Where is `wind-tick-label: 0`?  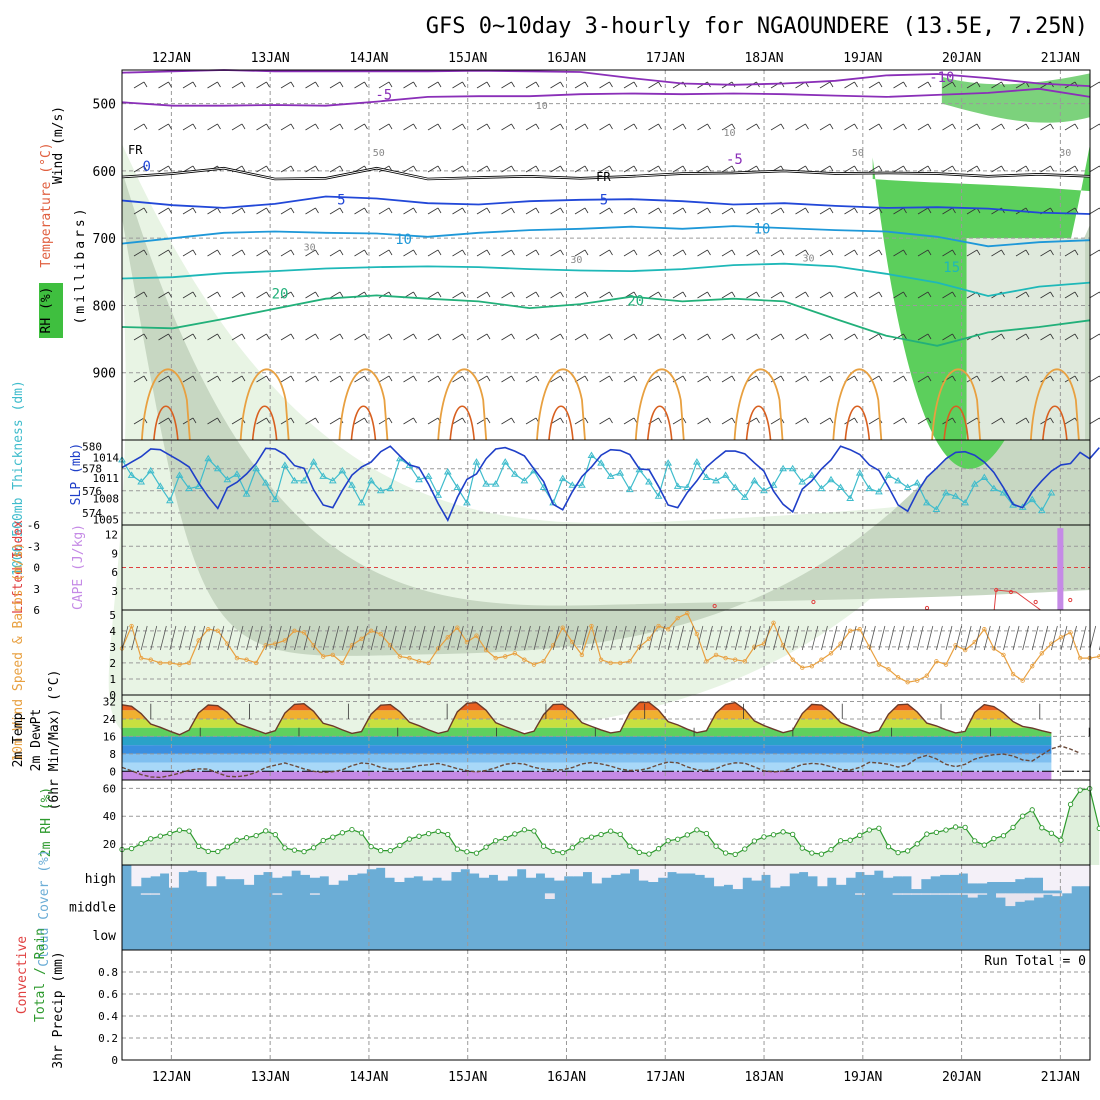 wind-tick-label: 0 is located at coordinates (112, 695).